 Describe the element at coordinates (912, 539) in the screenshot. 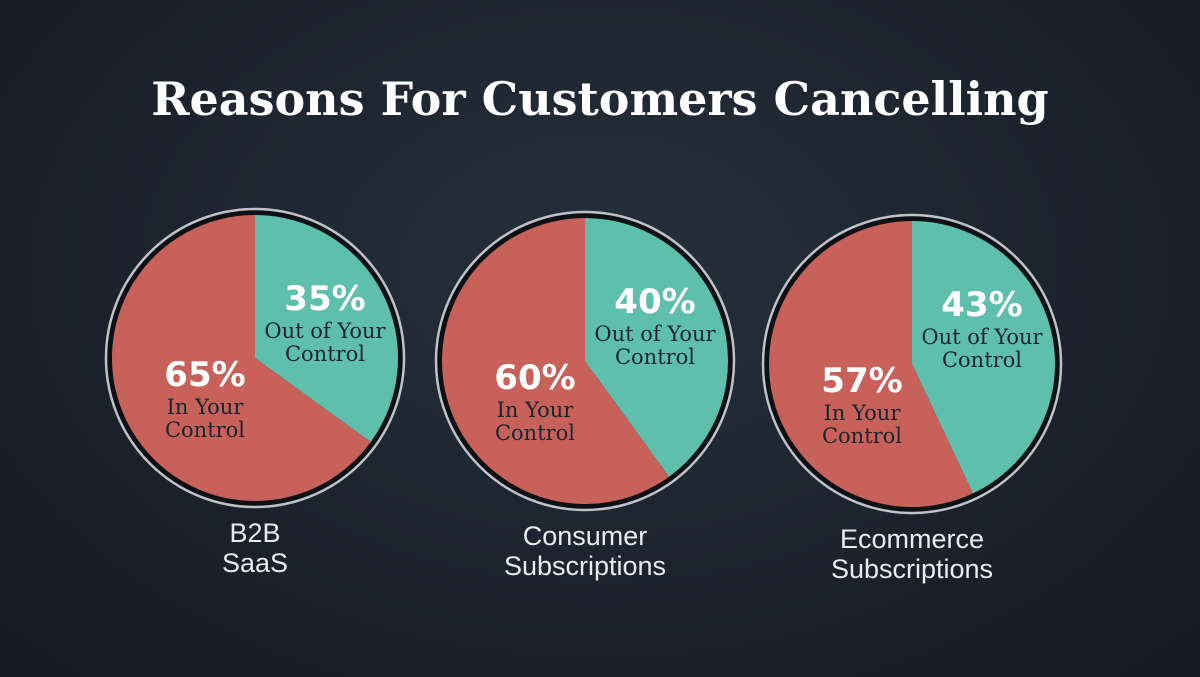

I see `category-line: Ecommerce` at that location.